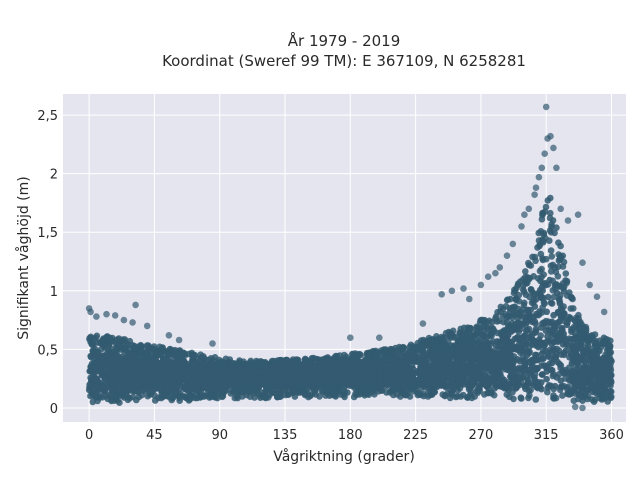 The width and height of the screenshot is (640, 480). What do you see at coordinates (89, 435) in the screenshot?
I see `x-tick-label: 0` at bounding box center [89, 435].